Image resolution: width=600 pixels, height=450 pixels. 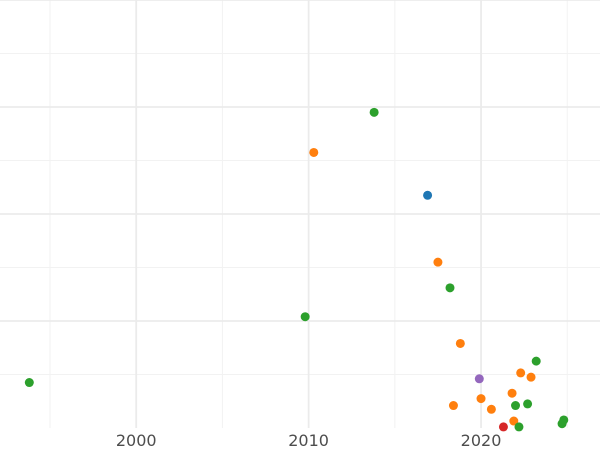 I want to click on x-tick-label: 2000, so click(x=136, y=440).